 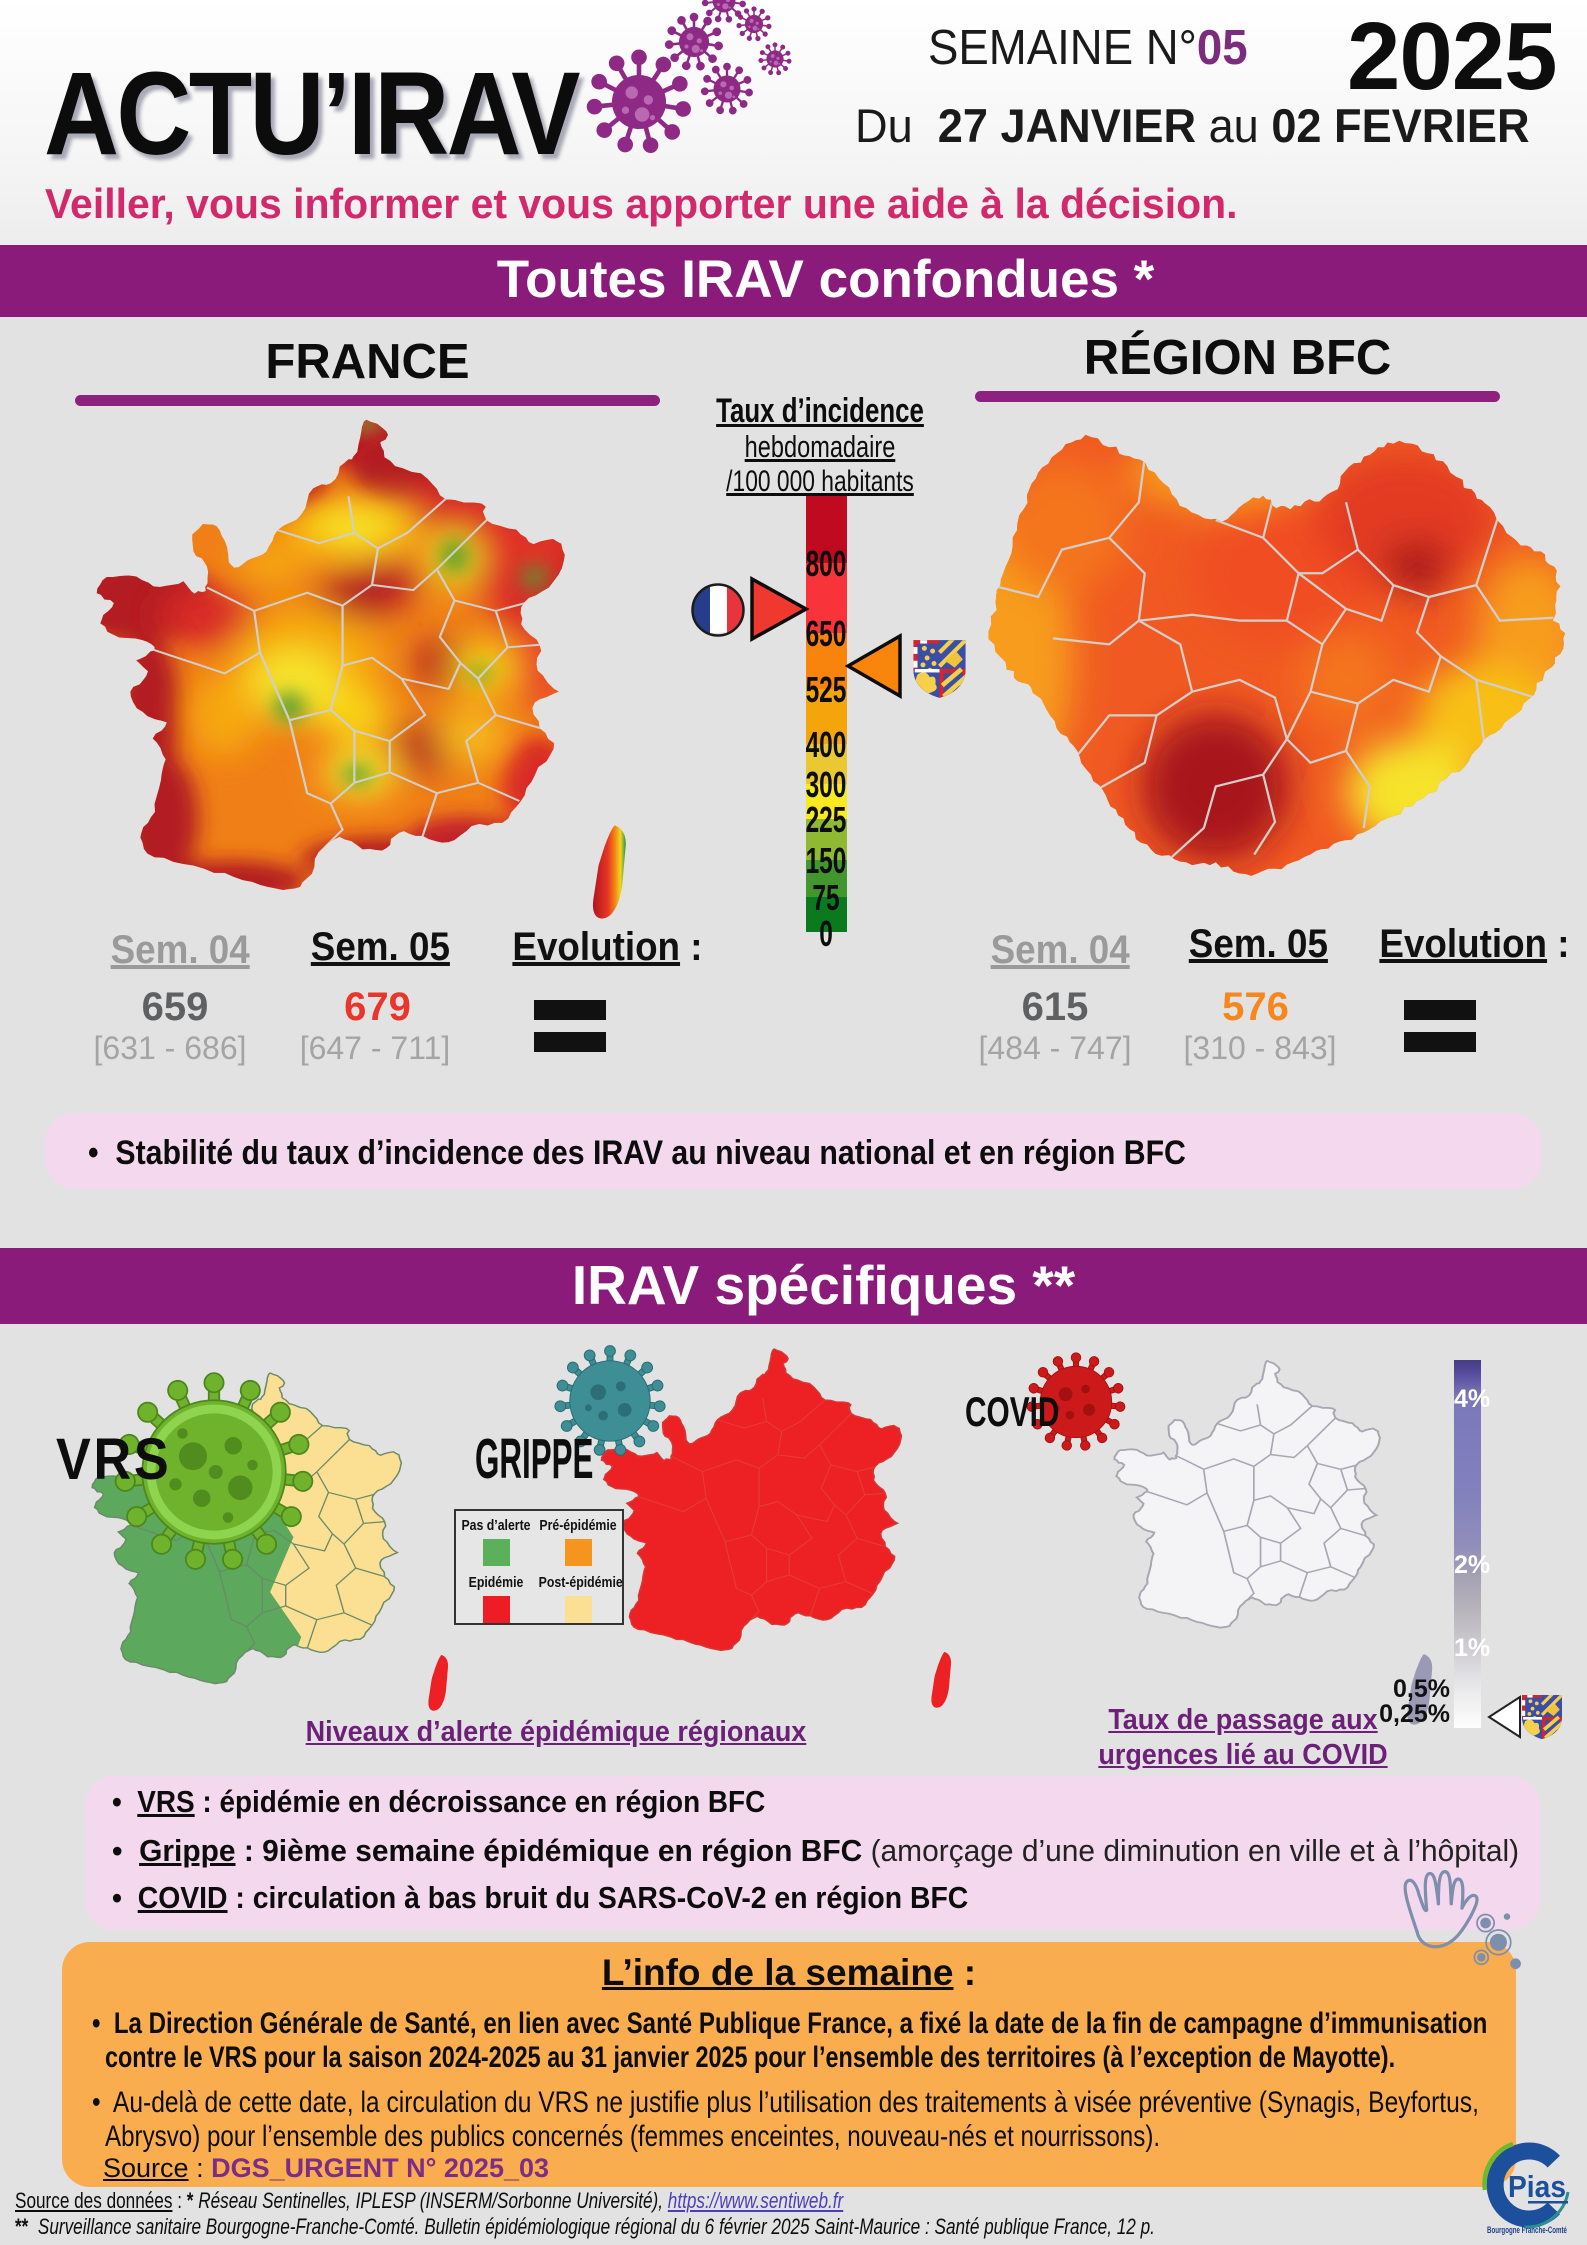 I want to click on svg-text: Pias, so click(x=1537, y=2186).